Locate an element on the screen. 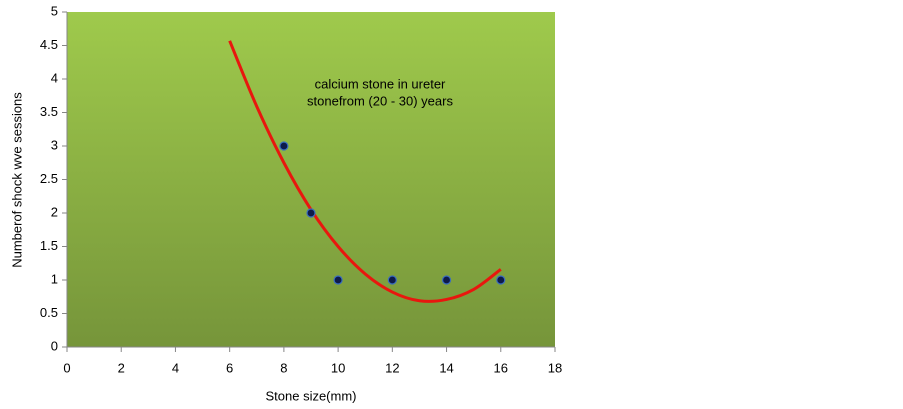 This screenshot has width=903, height=409. y-tick-label: 4.5 is located at coordinates (49, 44).